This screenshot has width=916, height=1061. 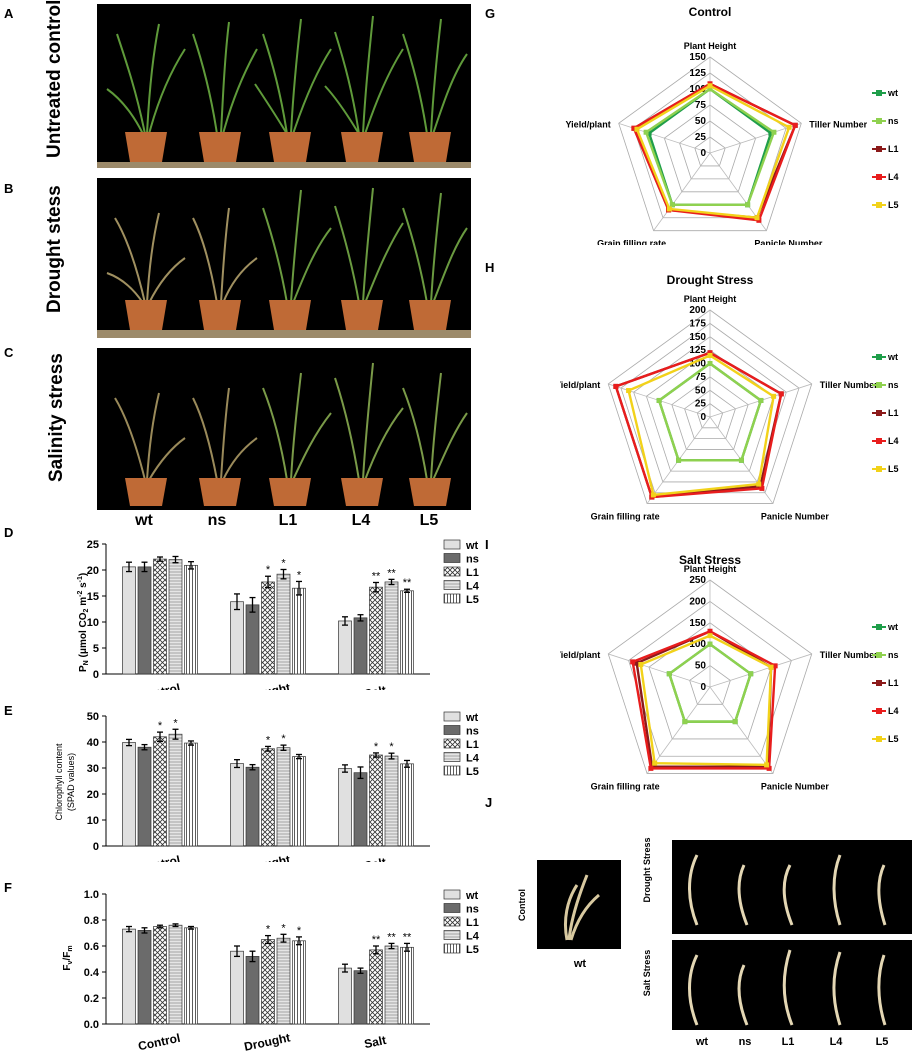 I want to click on photo-drought-stress, so click(x=284, y=258).